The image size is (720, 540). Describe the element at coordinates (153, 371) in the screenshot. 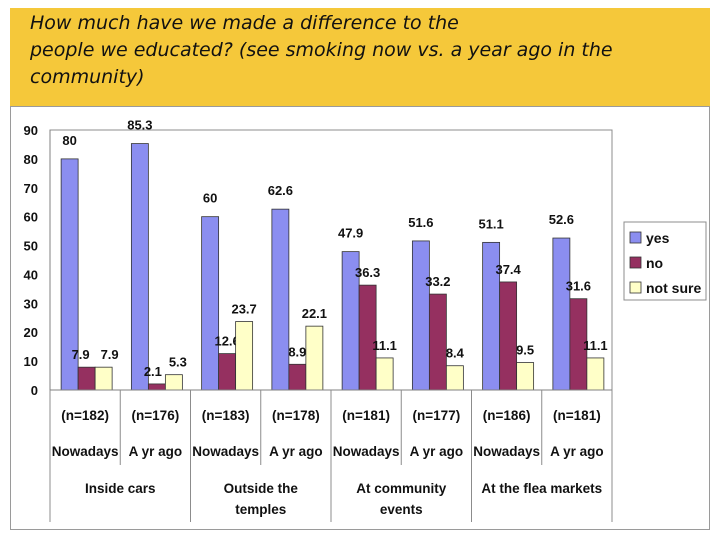

I see `data-label: 2.1` at that location.